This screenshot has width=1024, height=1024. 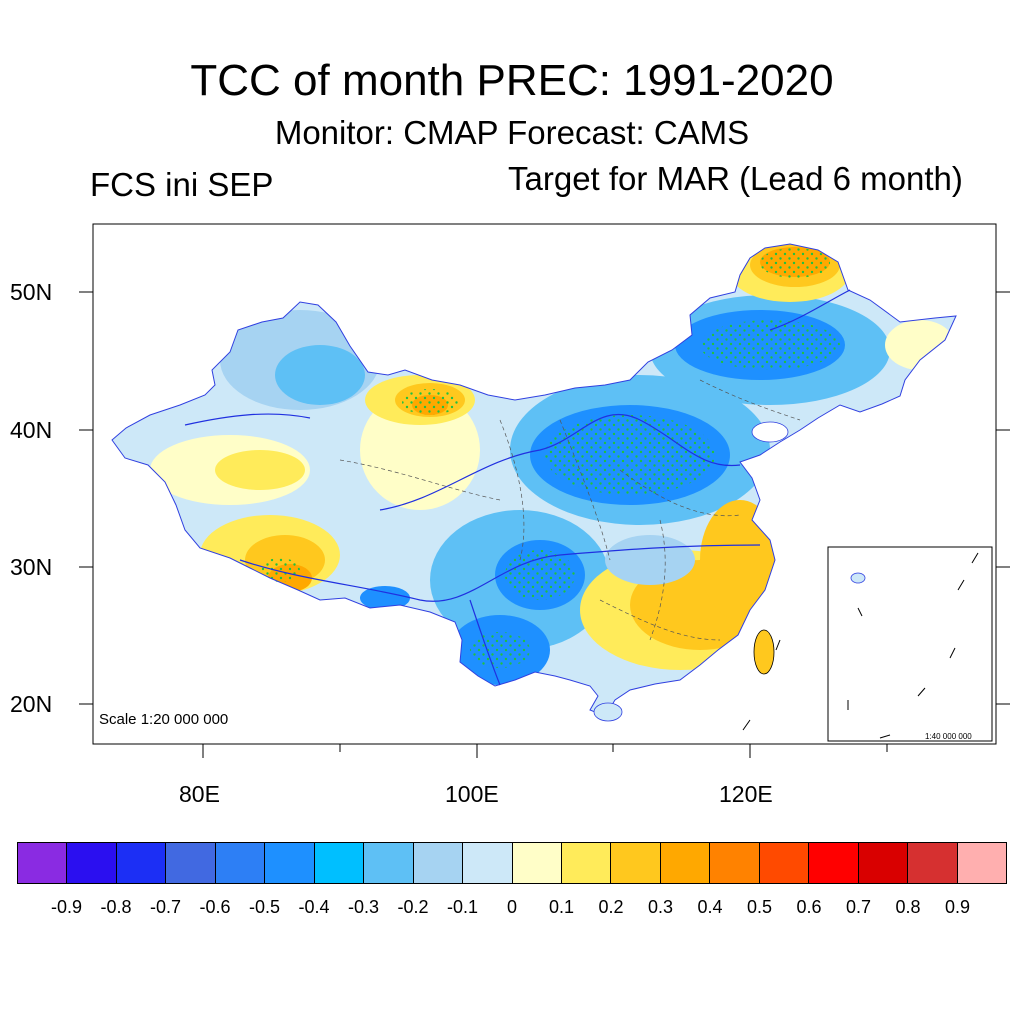 I want to click on colorbar-label: 0.5, so click(x=759, y=907).